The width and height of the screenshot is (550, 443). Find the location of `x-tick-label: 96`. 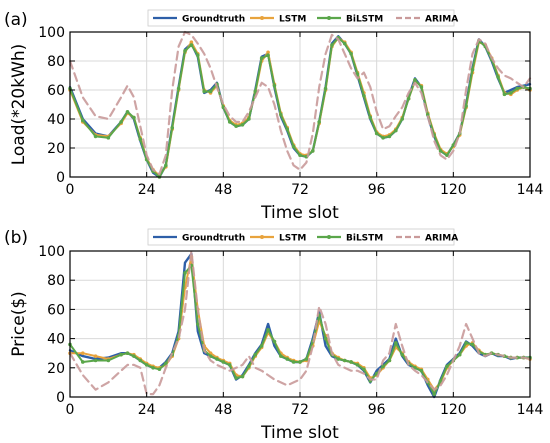

x-tick-label: 96 is located at coordinates (377, 410).